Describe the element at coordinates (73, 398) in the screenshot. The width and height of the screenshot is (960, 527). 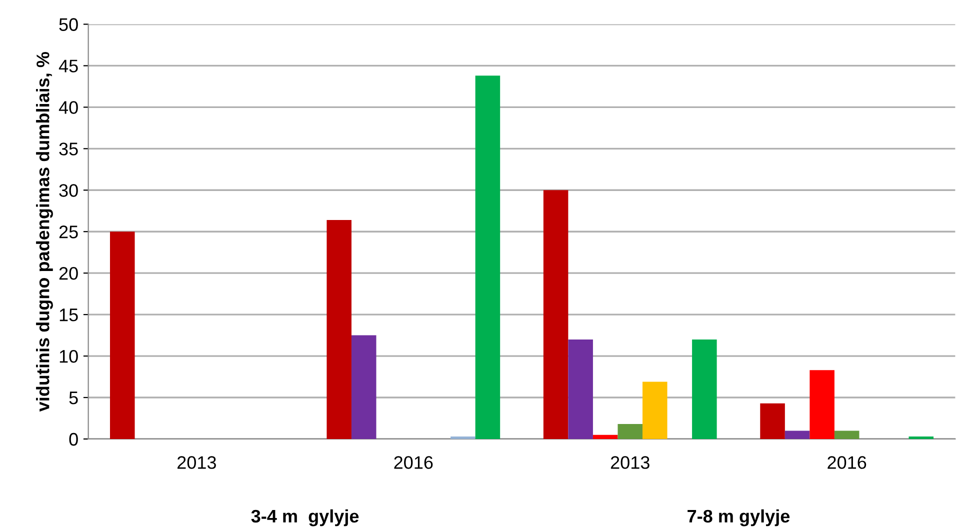
I see `y-tick-label: 5` at that location.